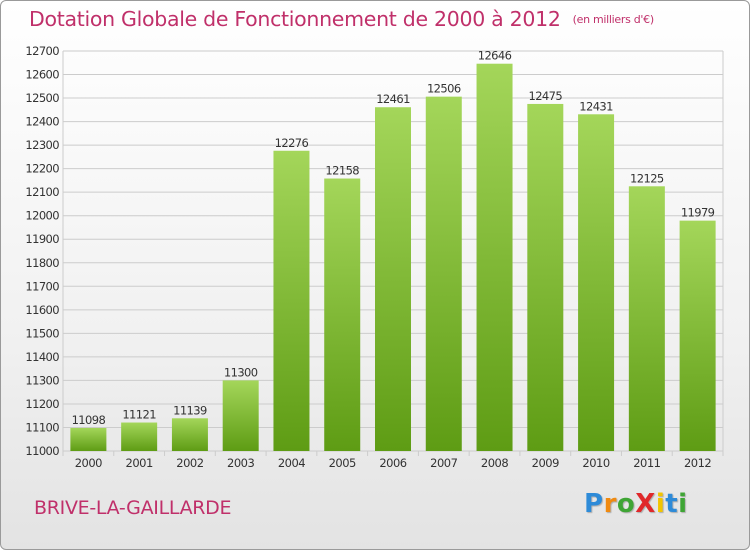 This screenshot has width=750, height=551. Describe the element at coordinates (139, 463) in the screenshot. I see `x-tick-label: 2001` at that location.